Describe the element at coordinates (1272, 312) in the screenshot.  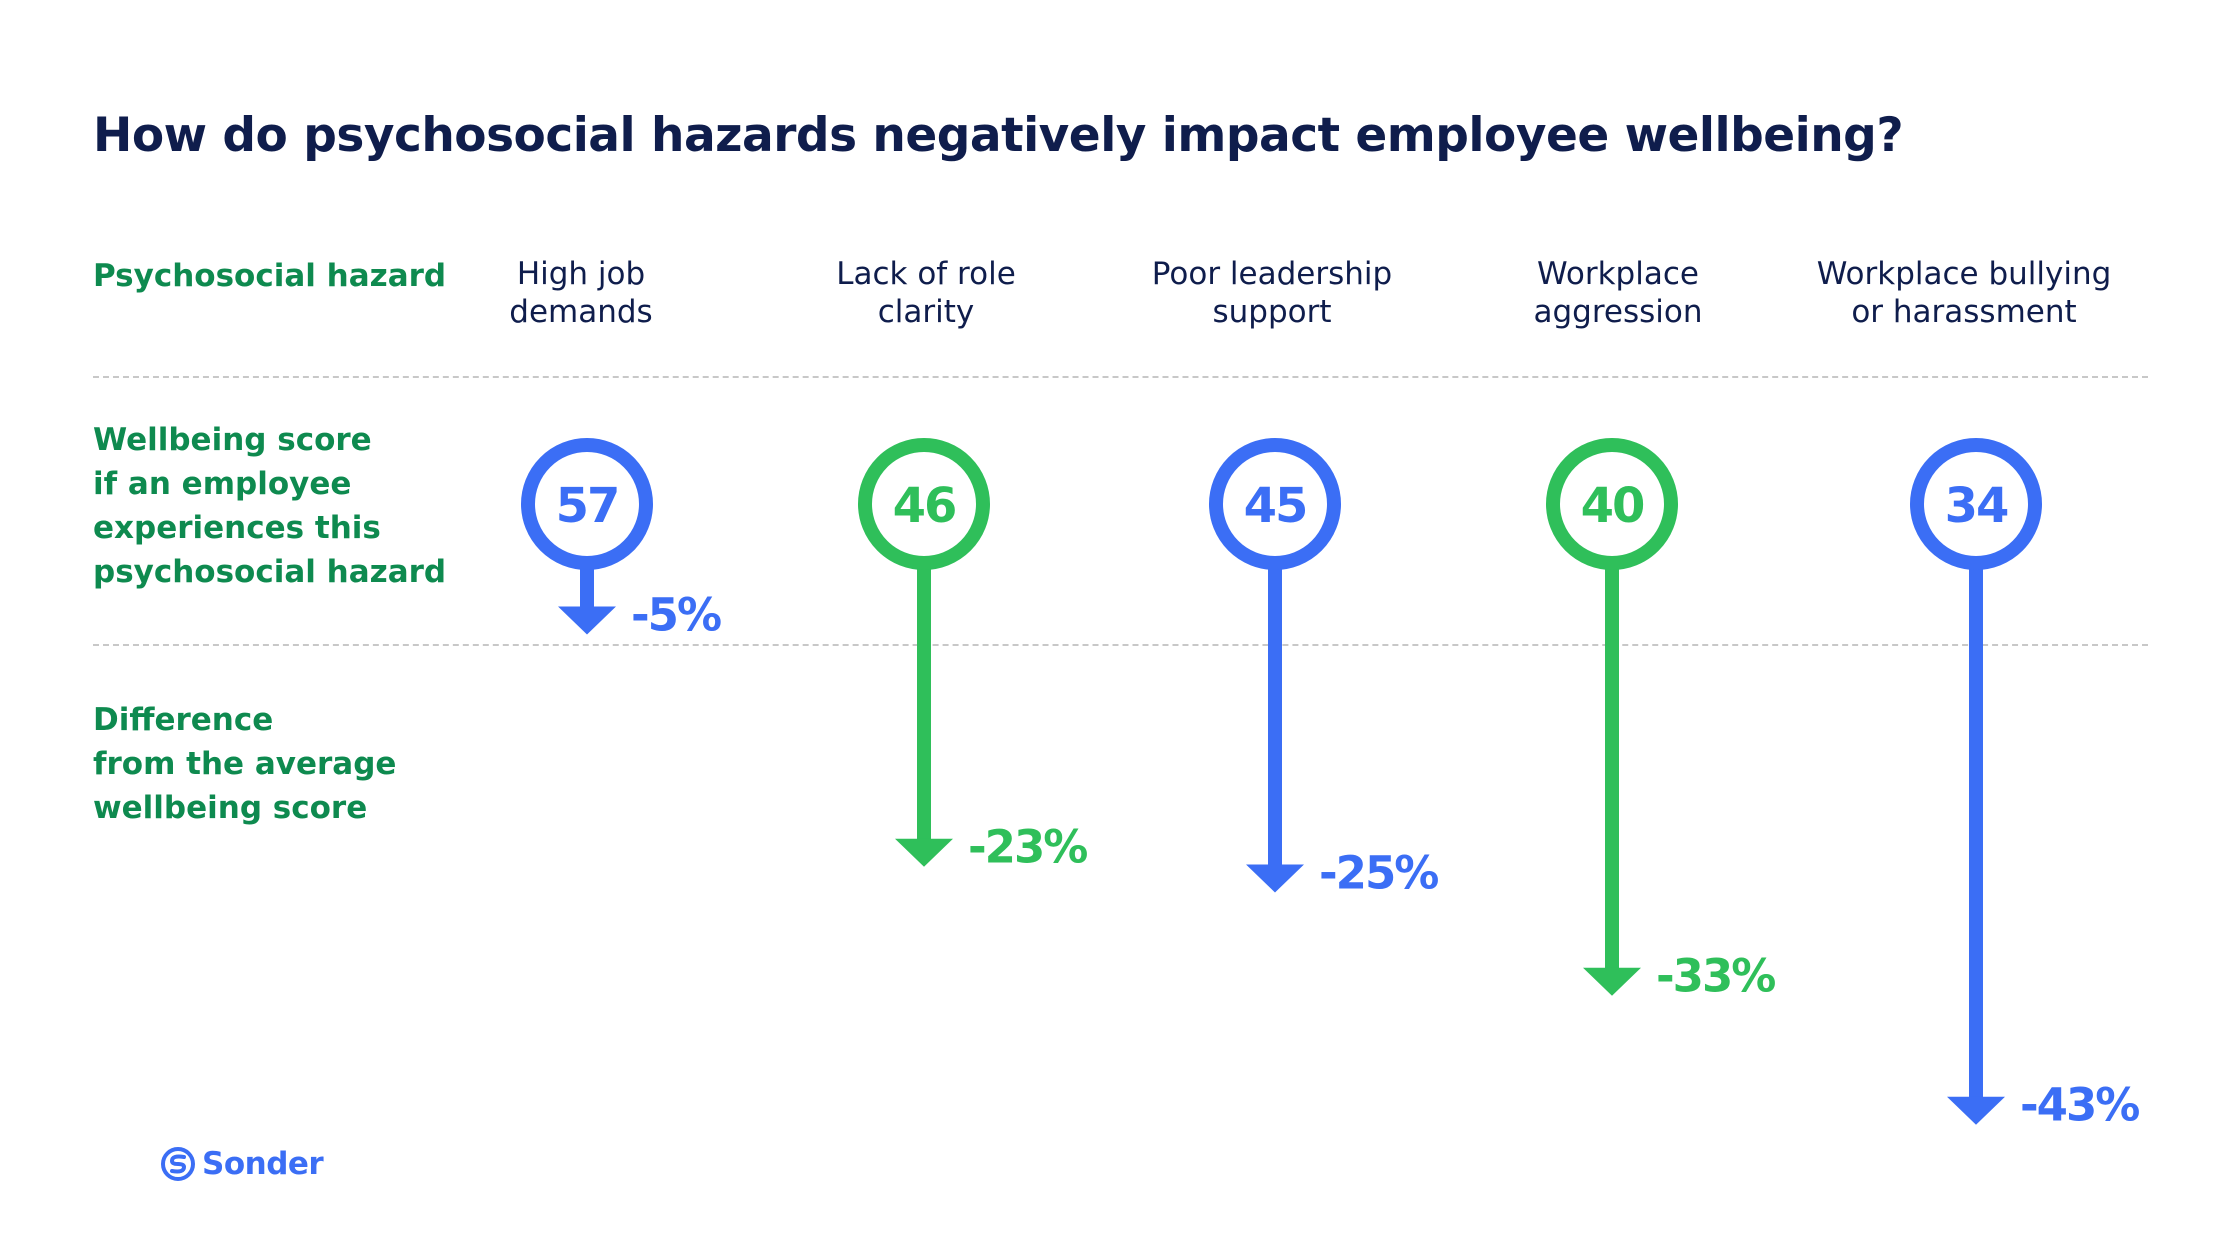
I see `hazard-label-line: support` at that location.